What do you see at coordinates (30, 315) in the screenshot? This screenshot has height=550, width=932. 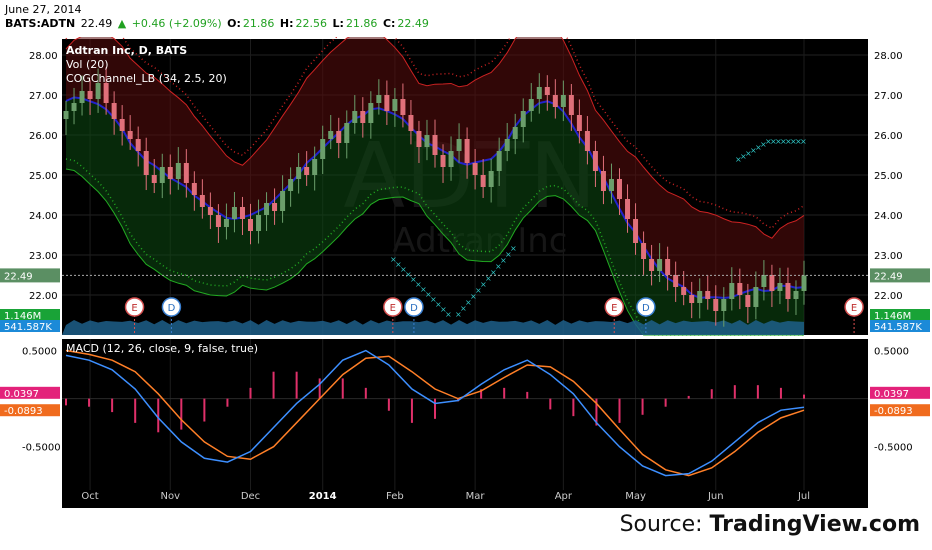 I see `volume-avg-tag-left` at bounding box center [30, 315].